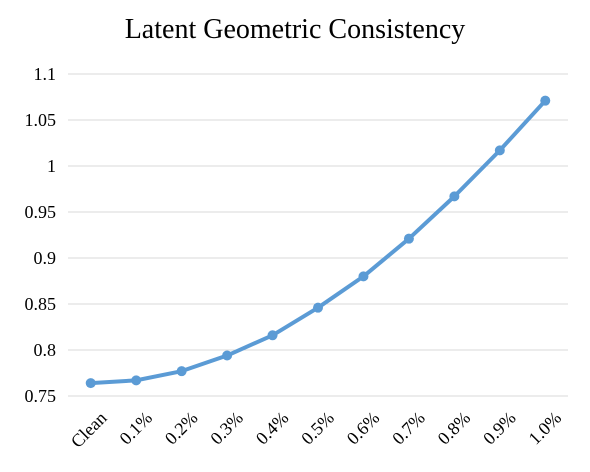  Describe the element at coordinates (41, 304) in the screenshot. I see `y-tick-label: 0.85` at that location.